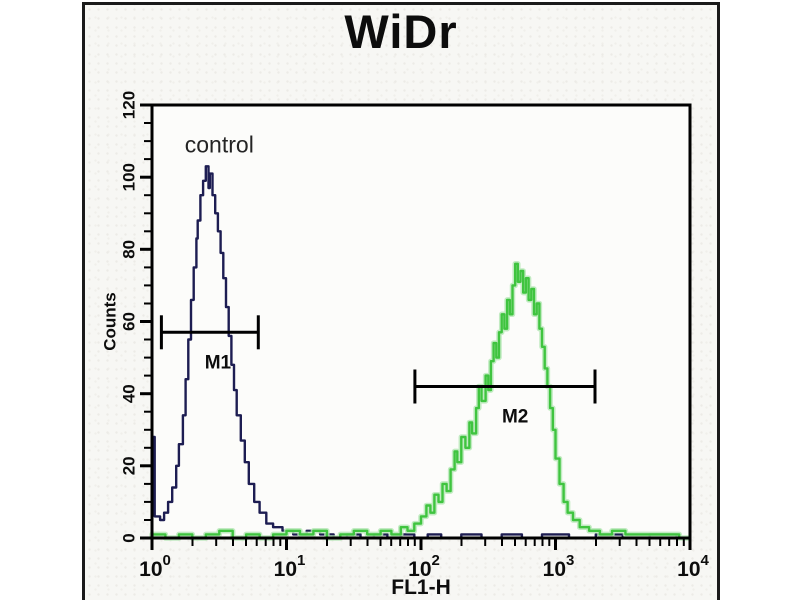 This screenshot has width=800, height=600. Describe the element at coordinates (421, 587) in the screenshot. I see `x-axis-label: FL1-H` at that location.